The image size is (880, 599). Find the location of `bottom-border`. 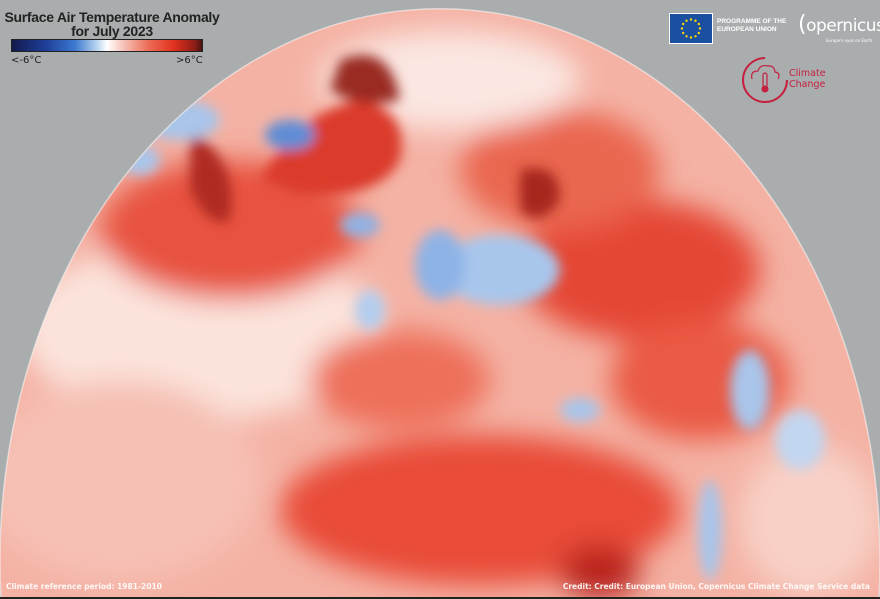

bottom-border is located at coordinates (440, 598).